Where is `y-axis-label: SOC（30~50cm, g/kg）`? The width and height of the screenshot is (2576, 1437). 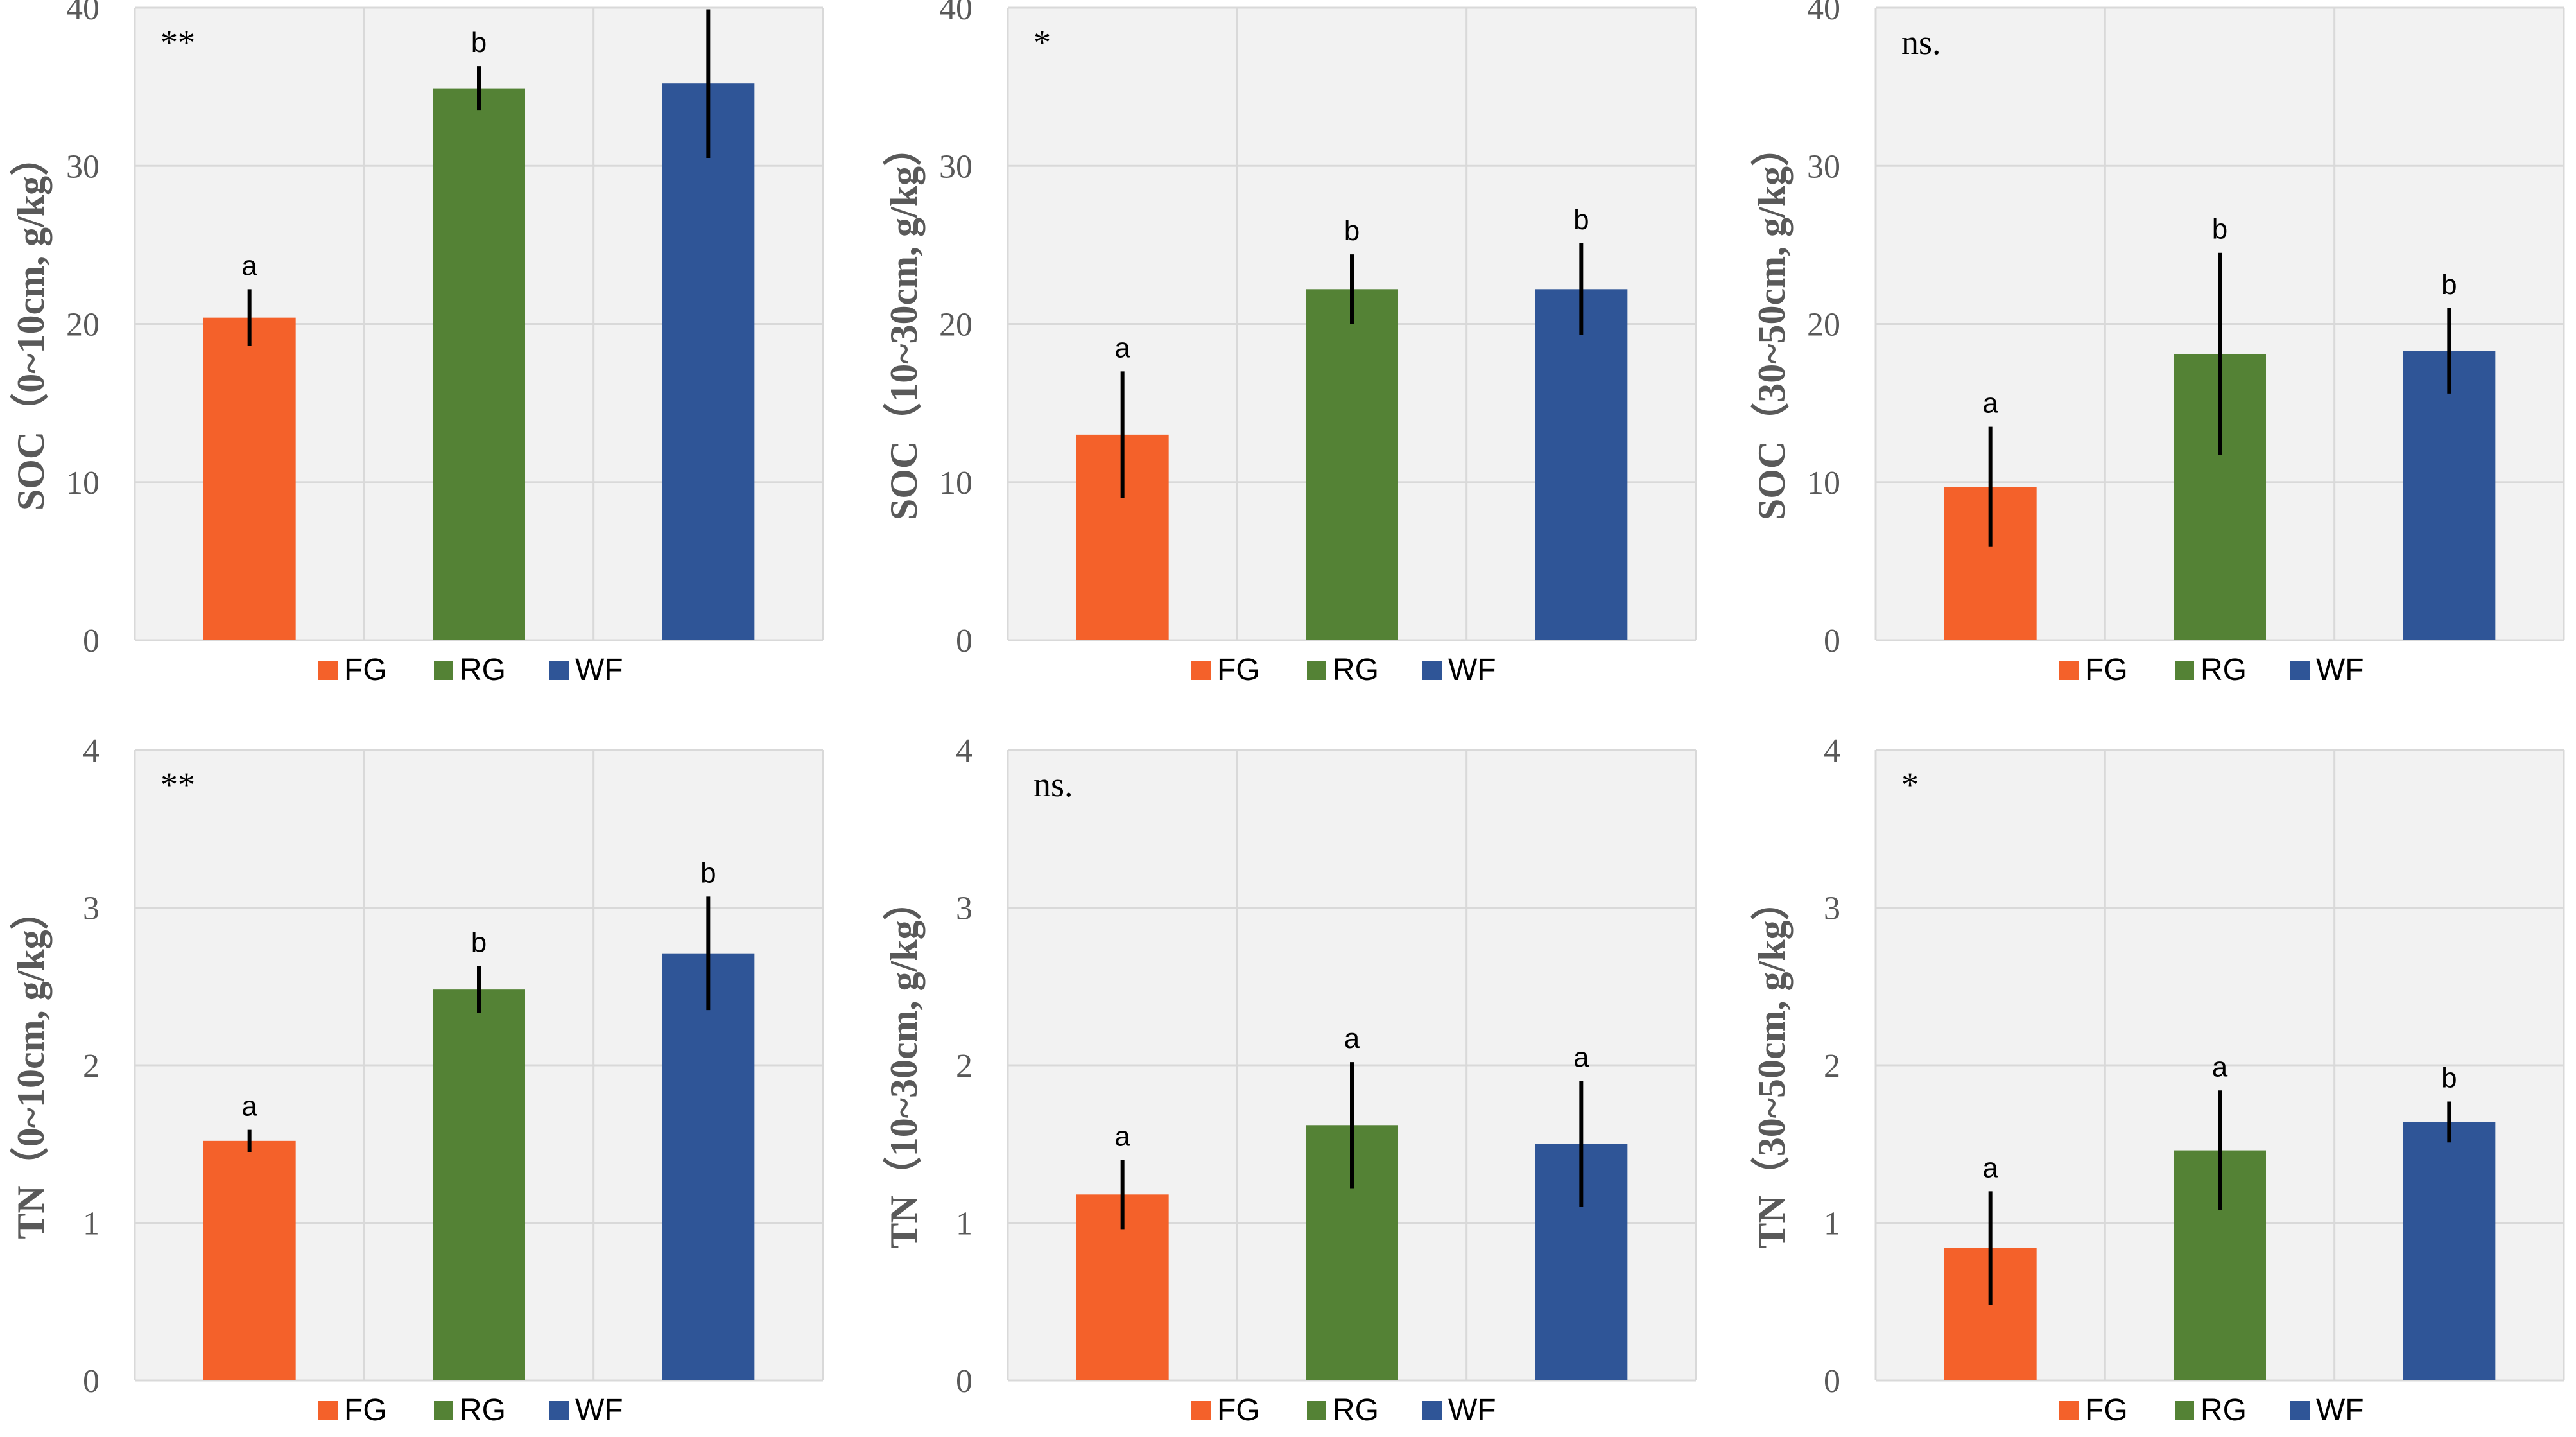 y-axis-label: SOC（30~50cm, g/kg） is located at coordinates (1772, 324).